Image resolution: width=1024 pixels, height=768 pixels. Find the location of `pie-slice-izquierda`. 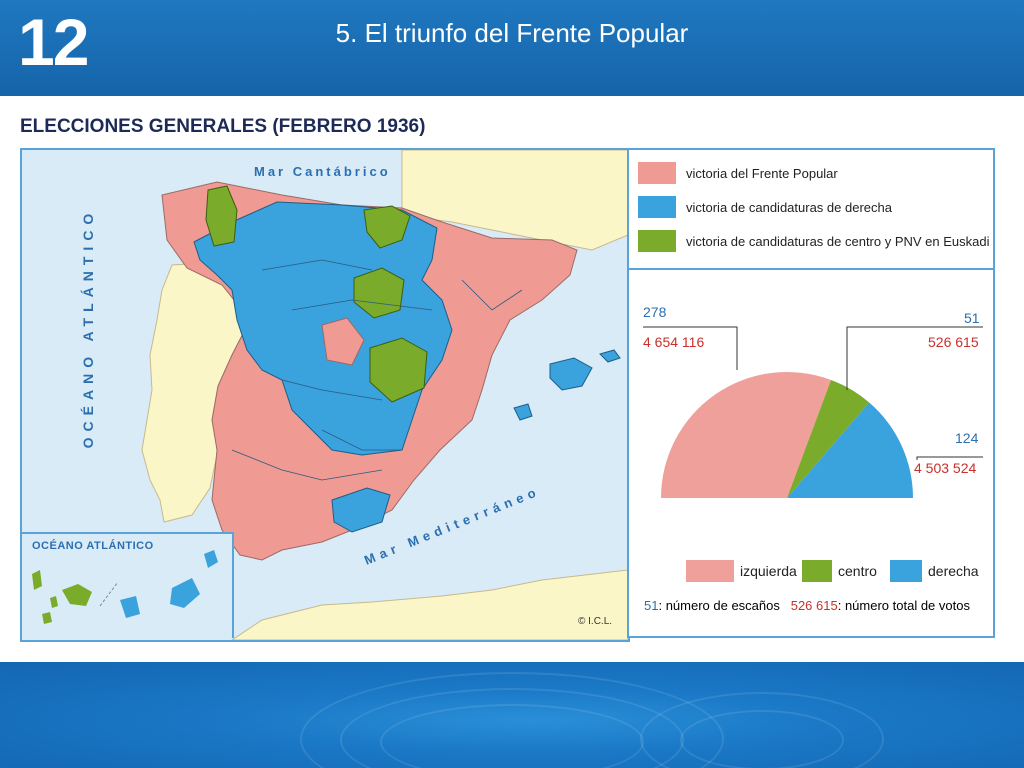

pie-slice-izquierda is located at coordinates (746, 435).